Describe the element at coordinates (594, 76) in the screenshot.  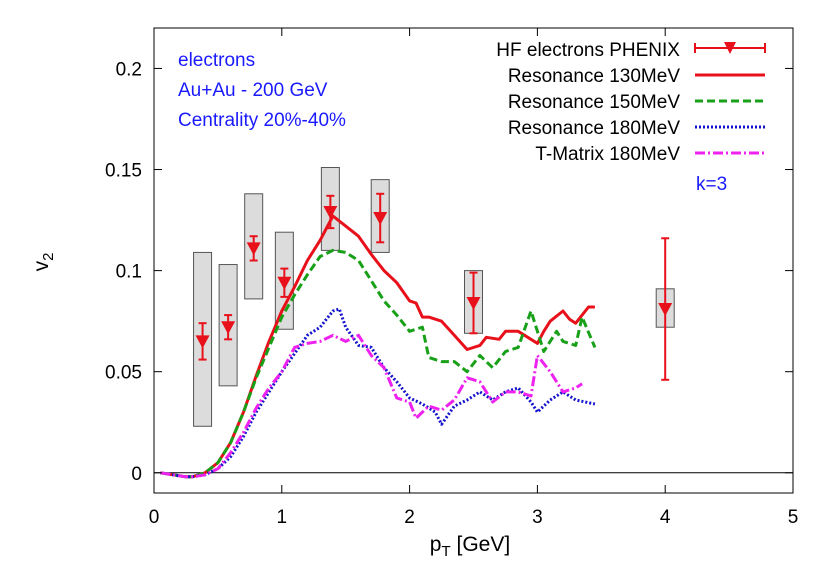
I see `legend-label-res130: Resonance 130MeV` at that location.